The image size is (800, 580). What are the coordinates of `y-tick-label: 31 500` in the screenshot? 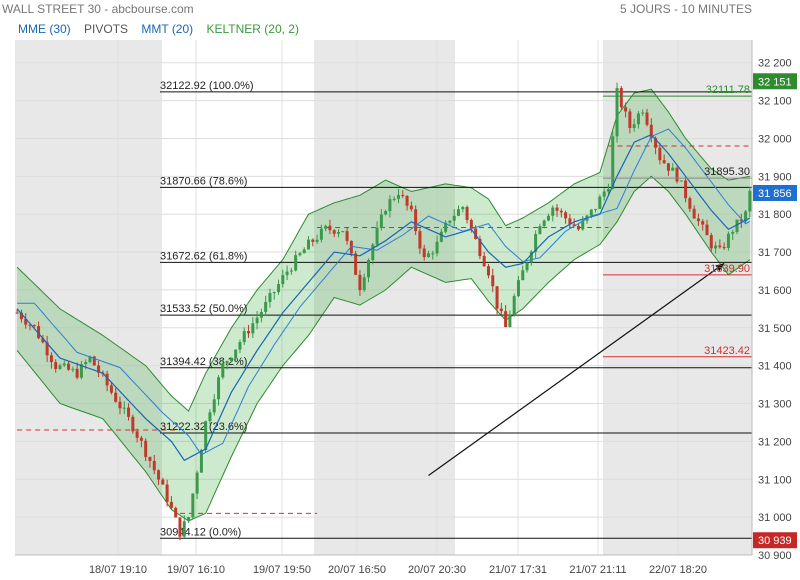 It's located at (775, 329).